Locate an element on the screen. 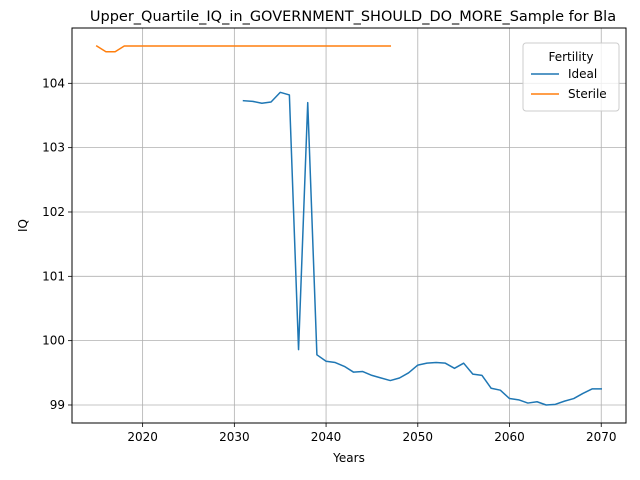 Image resolution: width=640 pixels, height=480 pixels. legend: Fertility Ideal Sterile is located at coordinates (571, 77).